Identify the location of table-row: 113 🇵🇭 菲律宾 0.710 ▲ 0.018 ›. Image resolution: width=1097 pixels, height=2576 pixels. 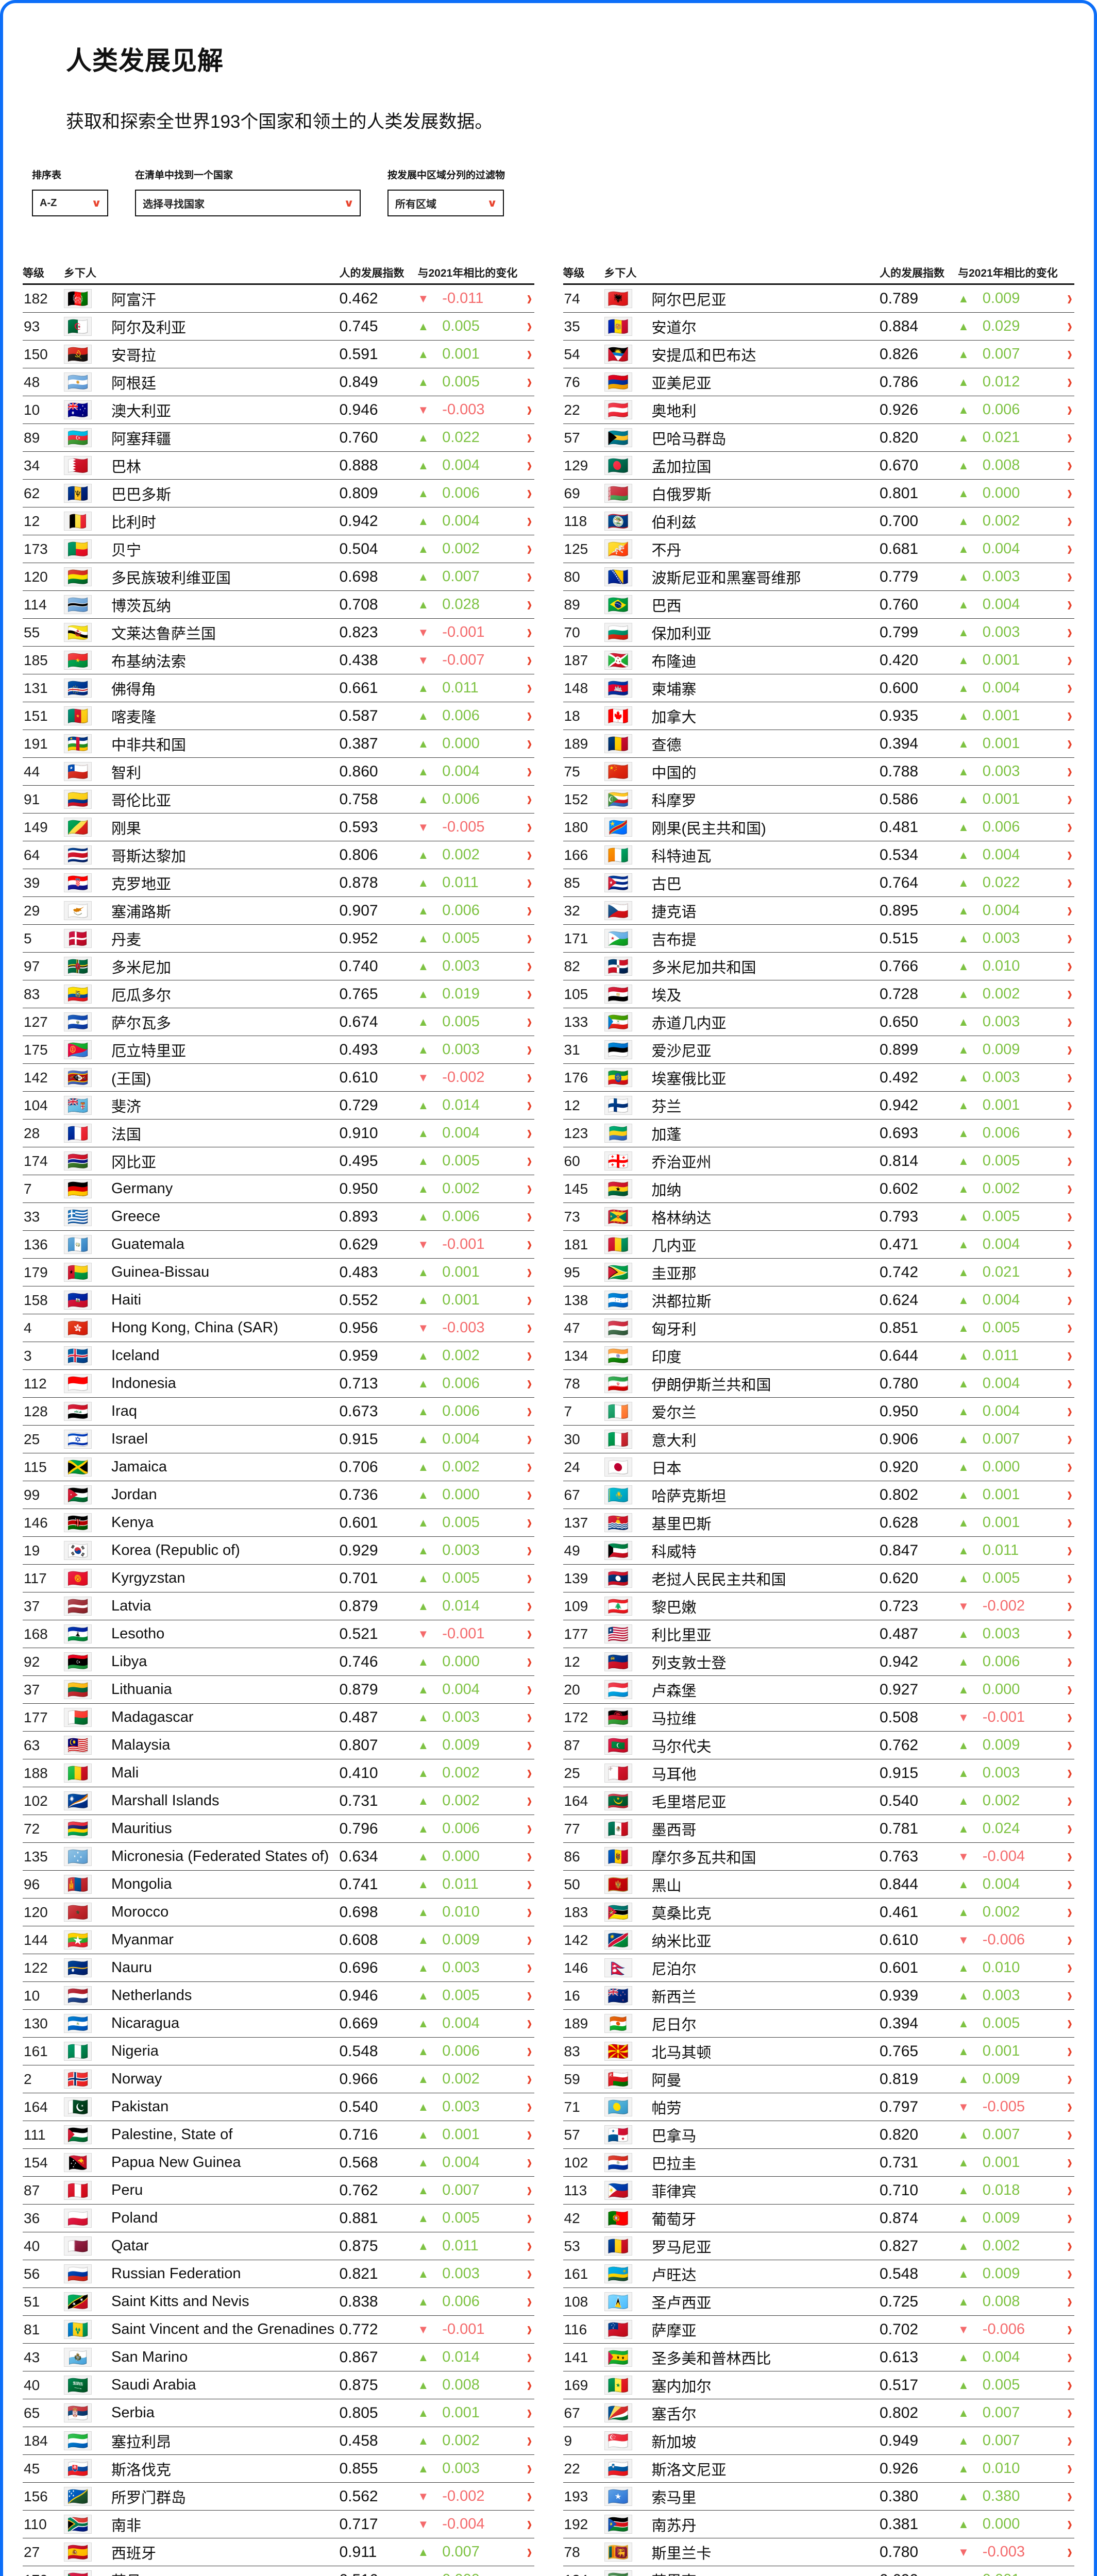
(818, 2191).